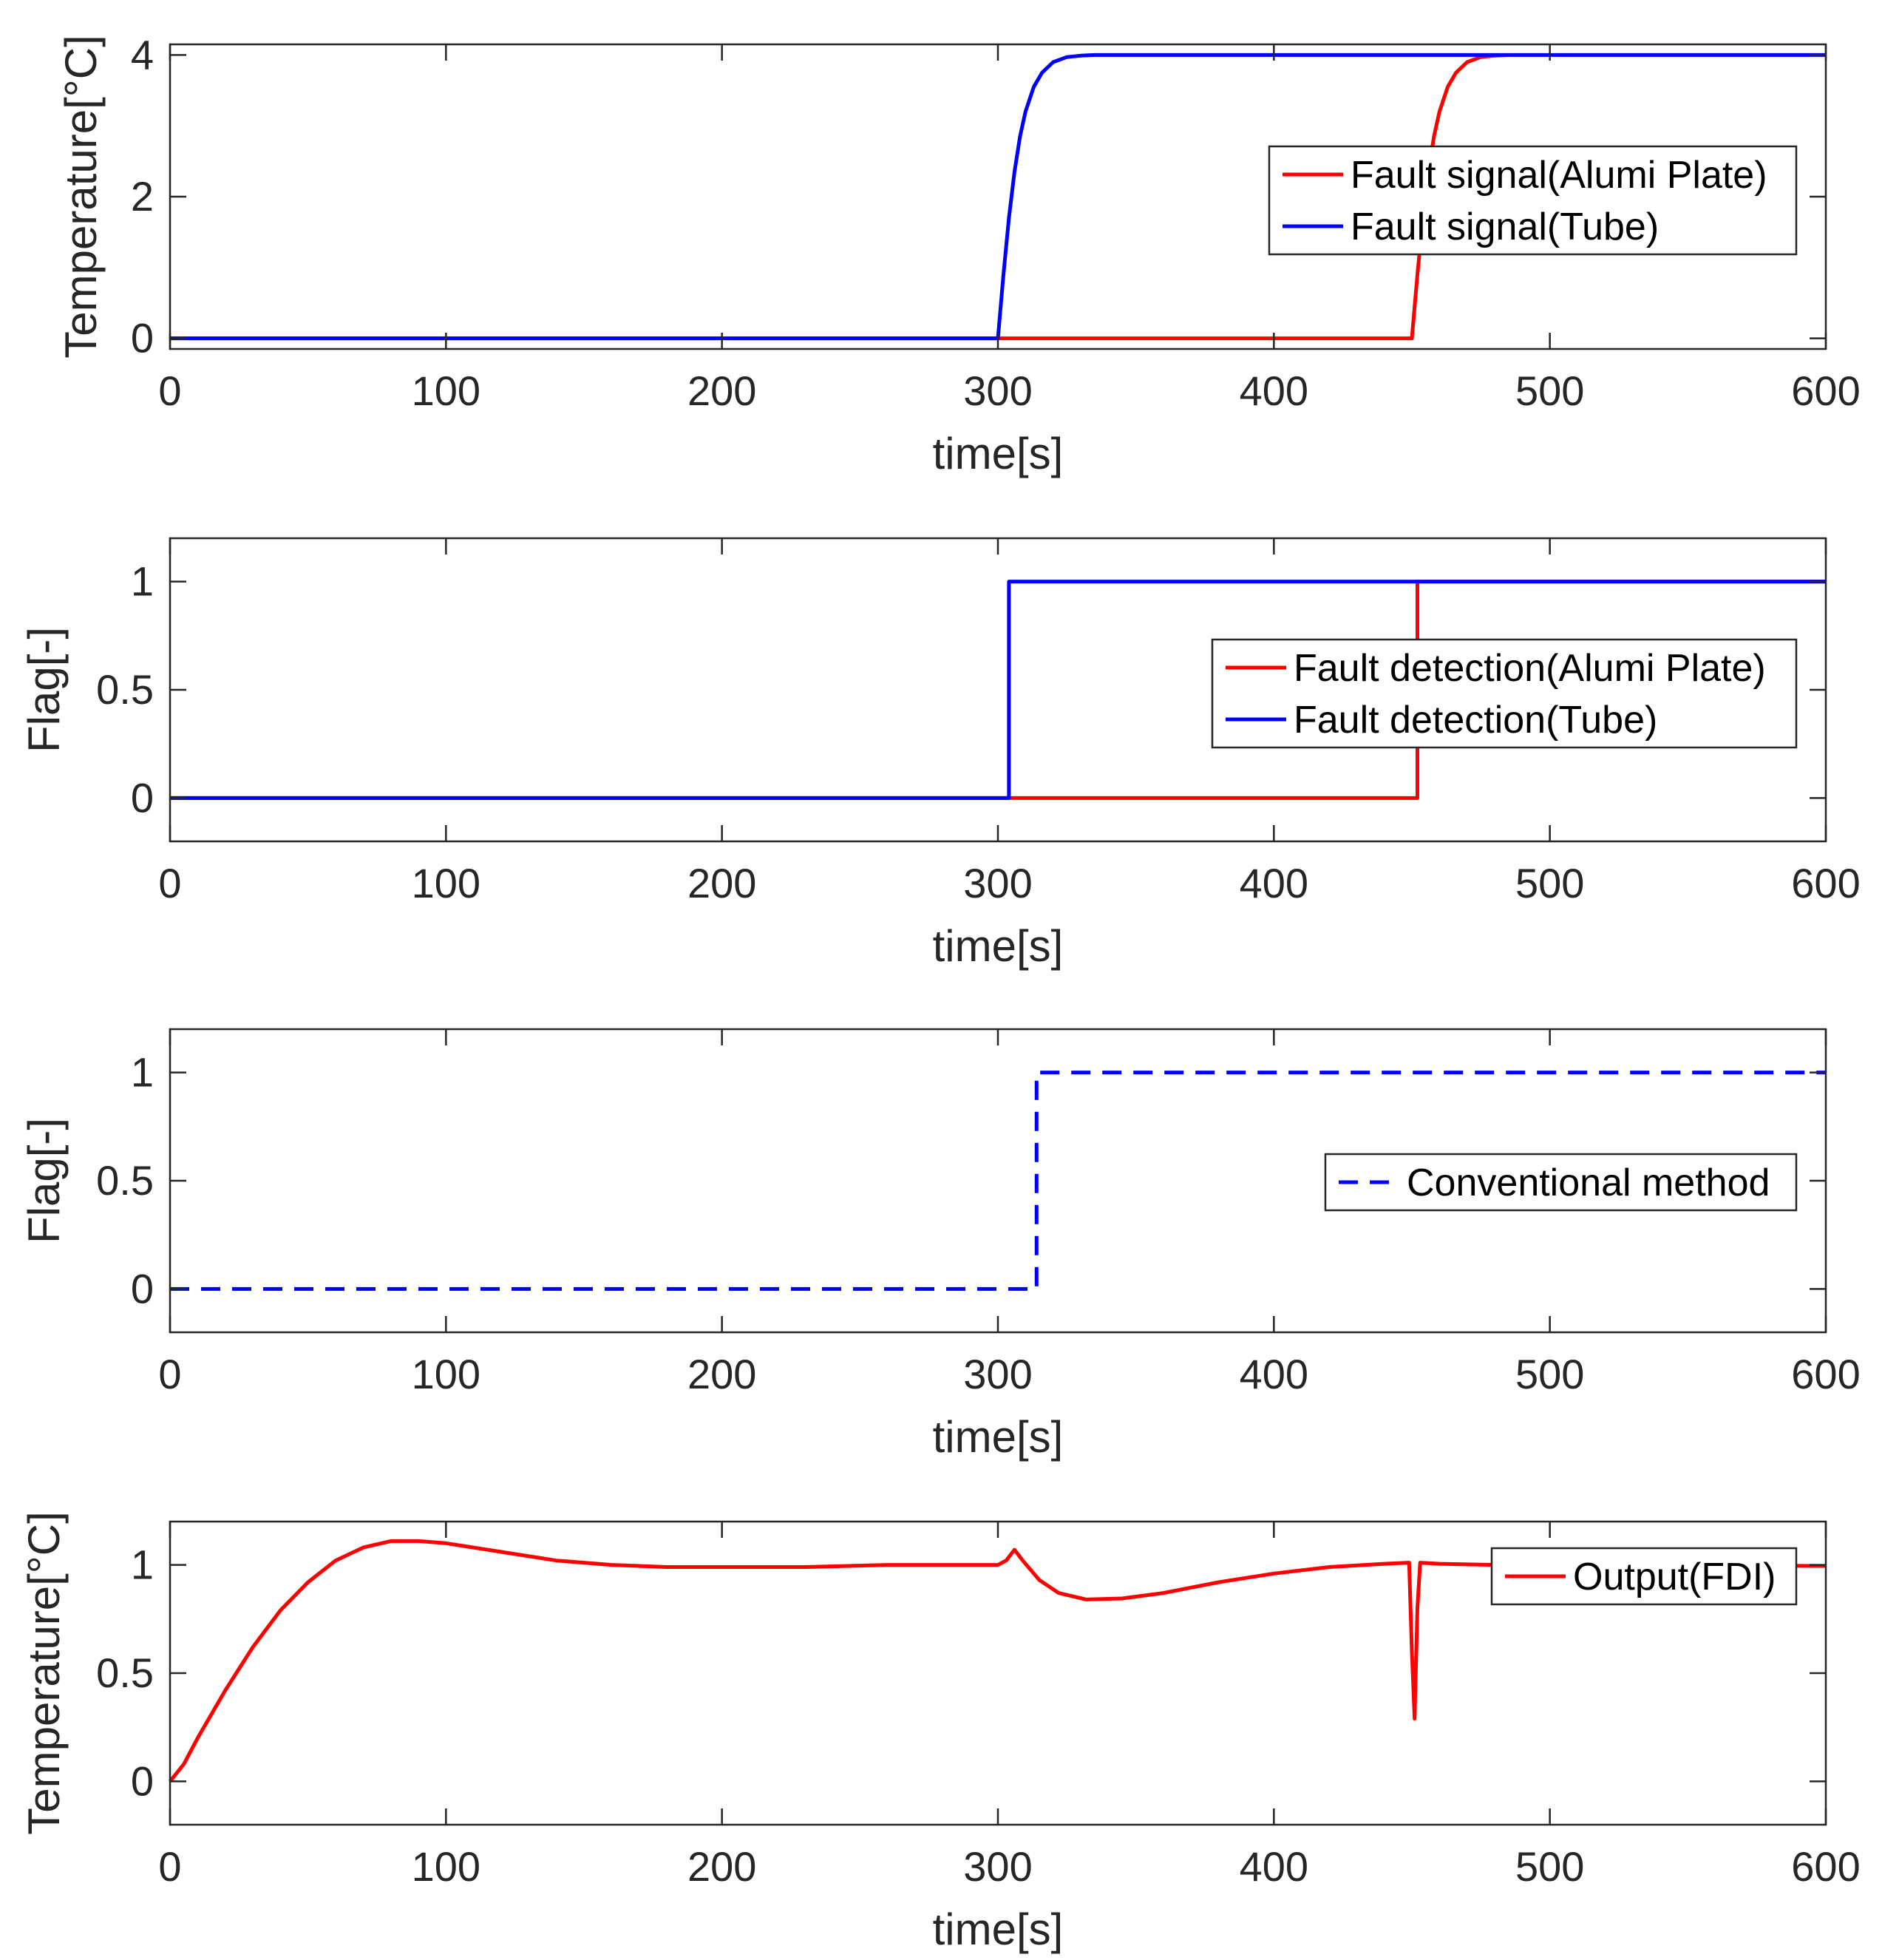  Describe the element at coordinates (142, 196) in the screenshot. I see `y-tick-label: 2` at that location.